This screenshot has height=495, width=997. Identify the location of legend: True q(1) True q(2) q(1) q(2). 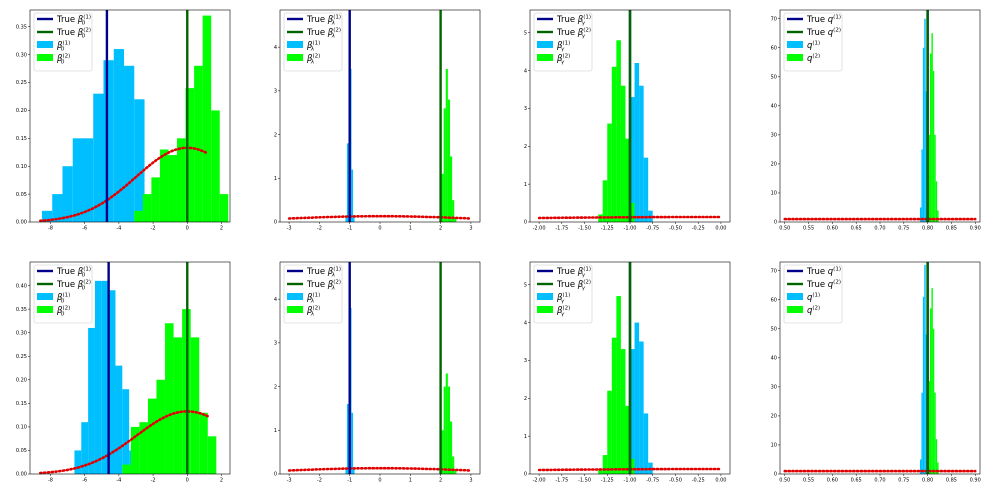
(813, 42).